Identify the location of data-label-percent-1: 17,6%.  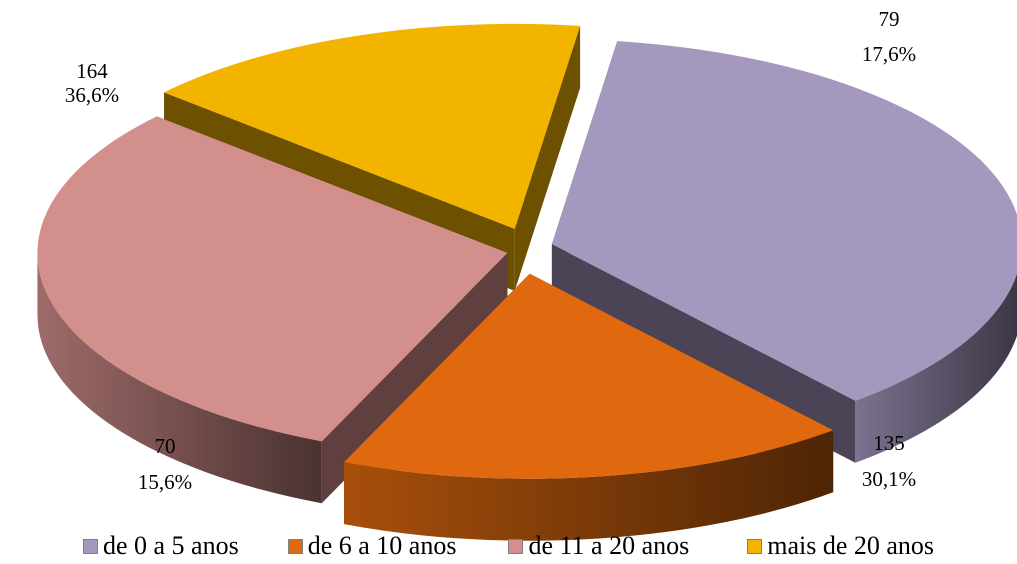
(889, 54).